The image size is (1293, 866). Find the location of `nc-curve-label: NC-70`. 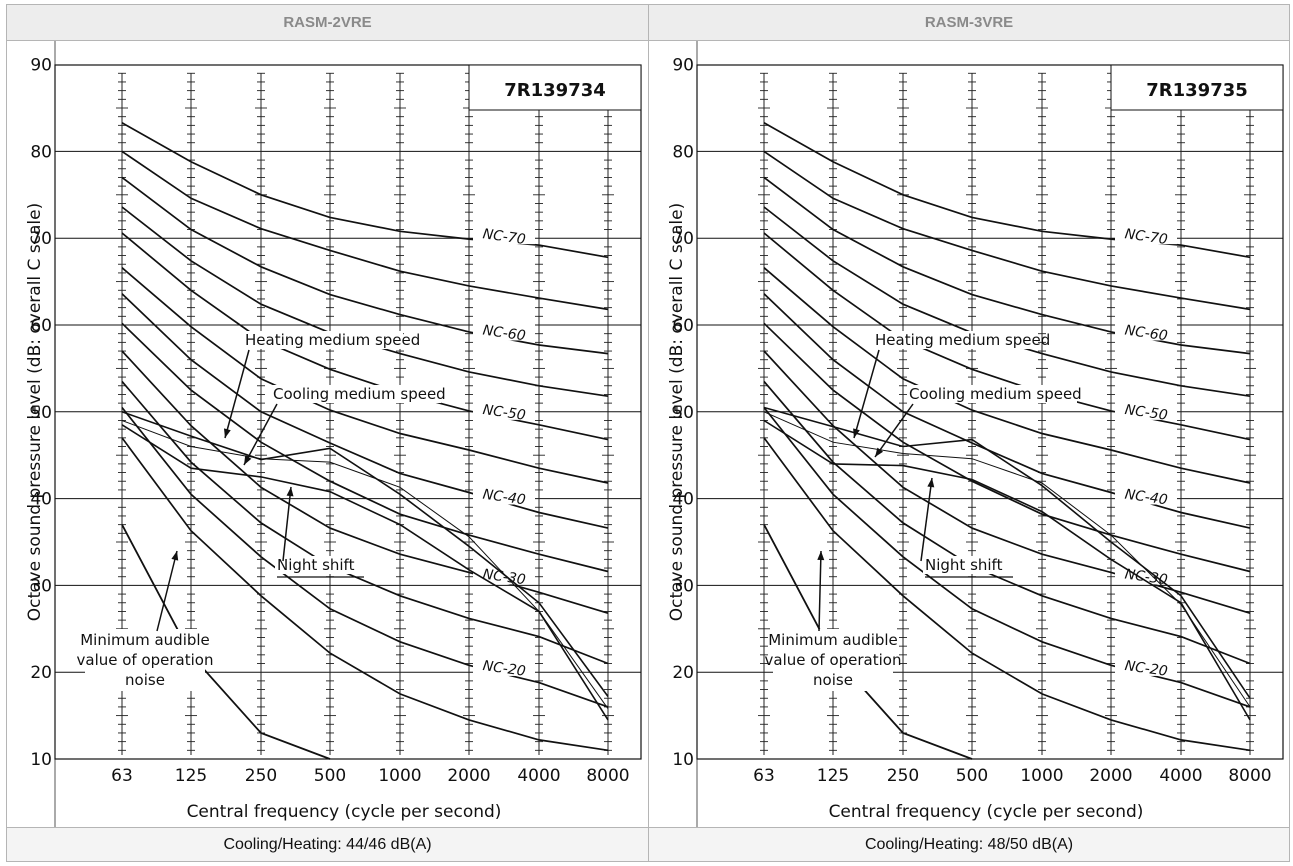

nc-curve-label: NC-70 is located at coordinates (1146, 237).